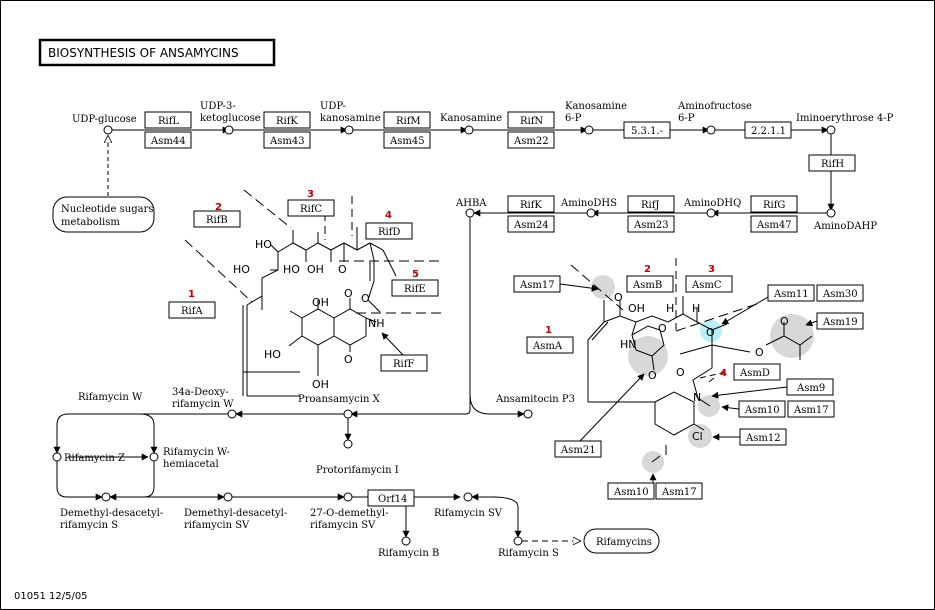  What do you see at coordinates (111, 513) in the screenshot?
I see `label-dm-s-a: Demethyl-desacetyl-` at bounding box center [111, 513].